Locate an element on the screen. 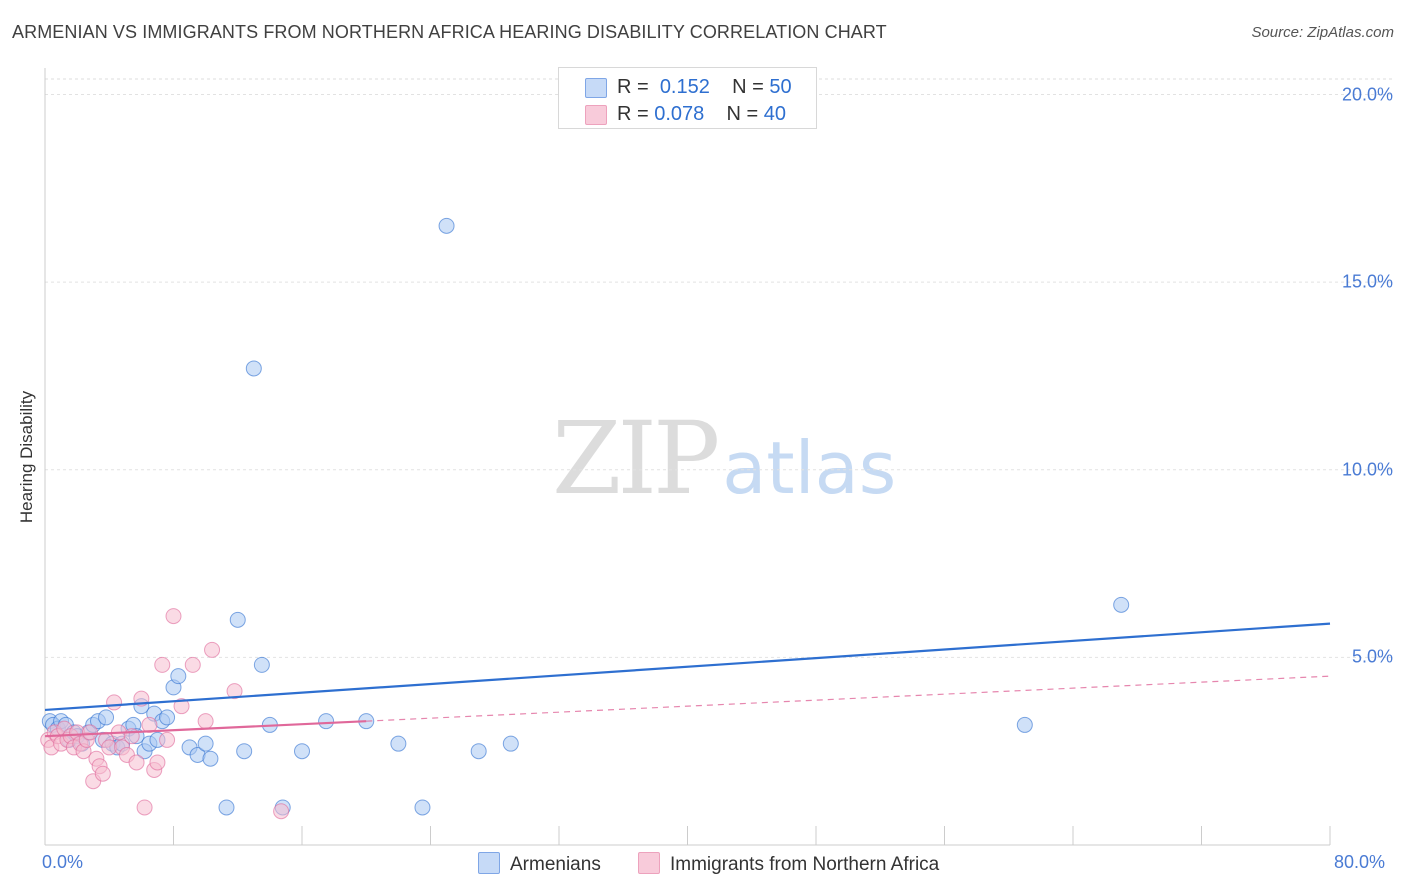 This screenshot has height=892, width=1406. northern-africa-trend-extension is located at coordinates (848, 698).